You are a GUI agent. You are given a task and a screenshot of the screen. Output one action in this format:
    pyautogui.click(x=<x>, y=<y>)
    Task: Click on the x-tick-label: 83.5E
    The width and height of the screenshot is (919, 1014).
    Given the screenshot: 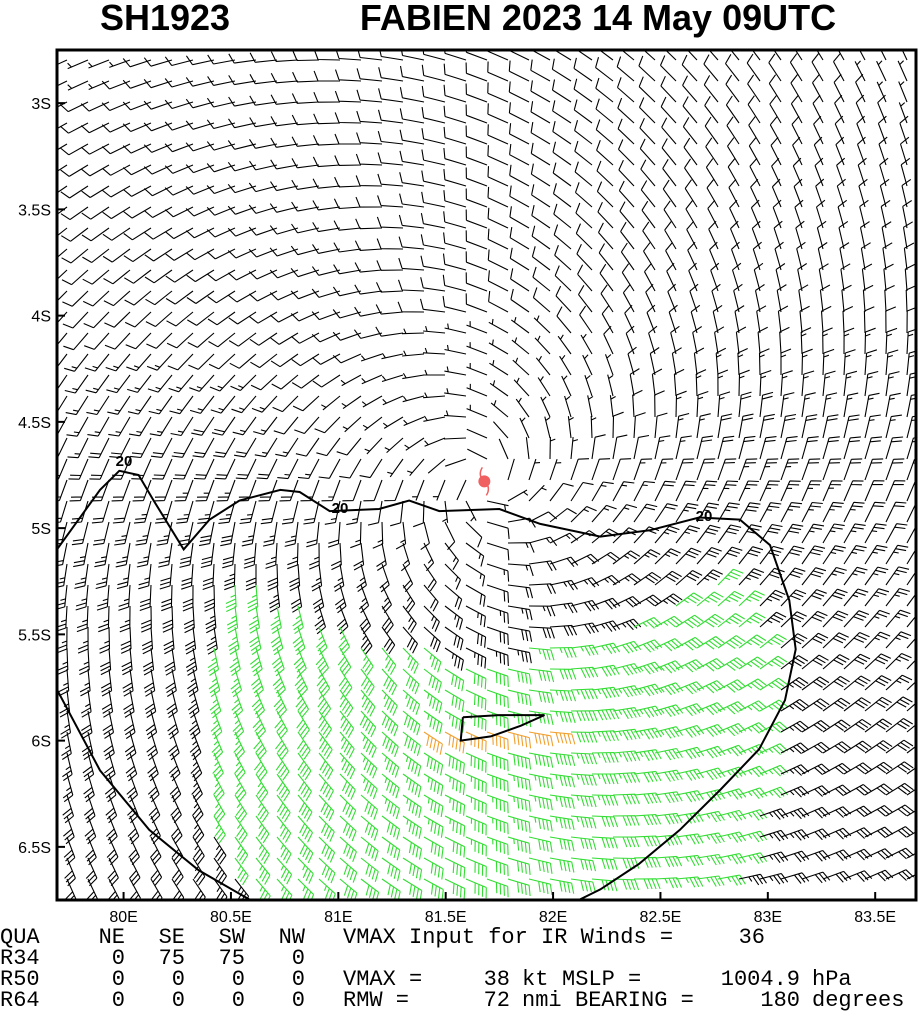 What is the action you would take?
    pyautogui.click(x=875, y=917)
    